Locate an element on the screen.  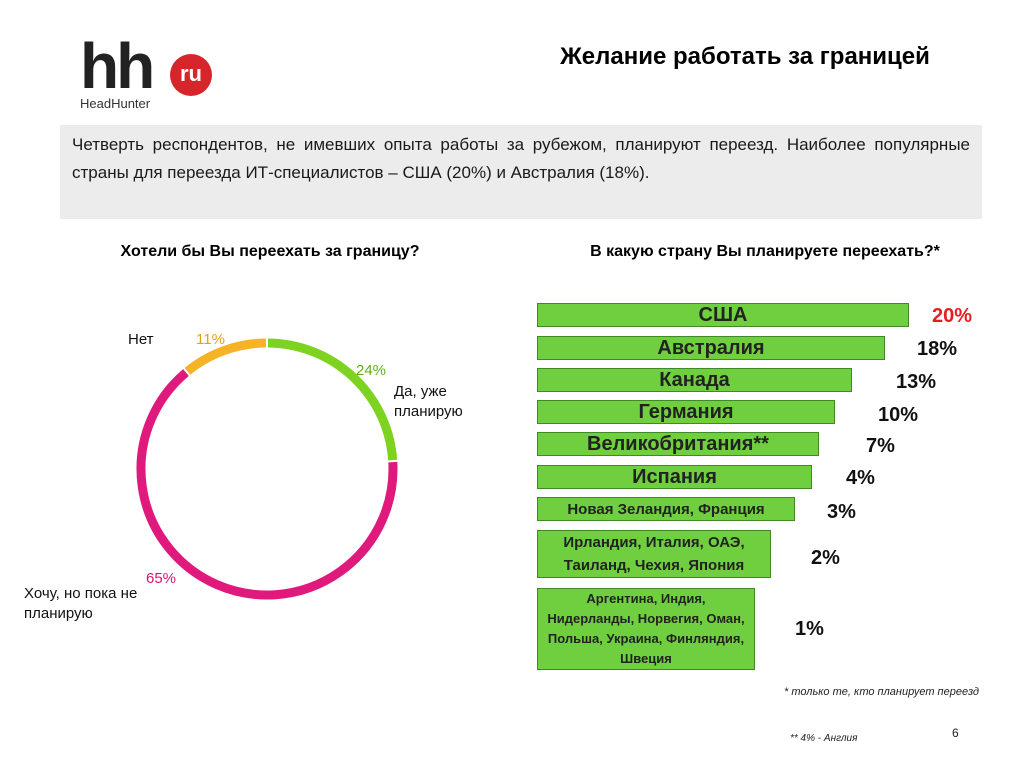
bar-0: США is located at coordinates (723, 315).